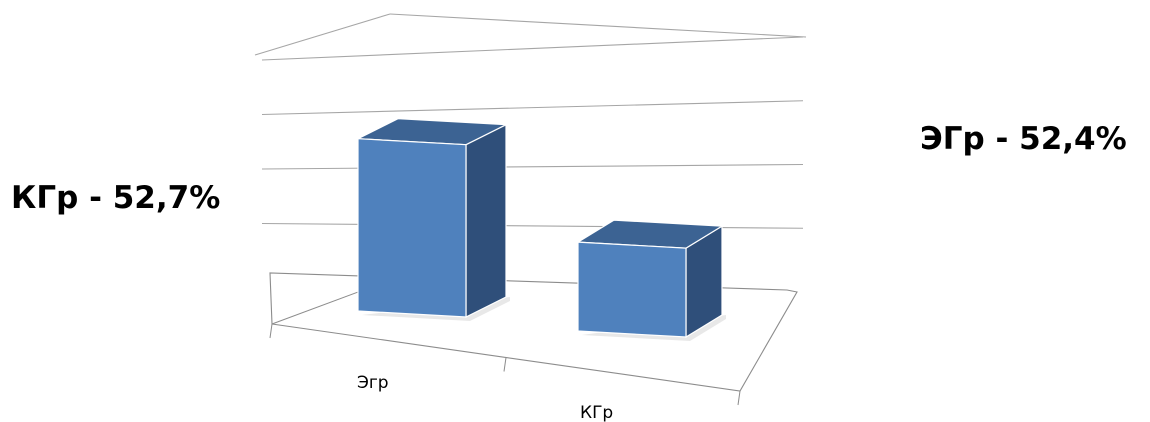 The width and height of the screenshot is (1150, 422). Describe the element at coordinates (533, 332) in the screenshot. I see `floor-outline` at that location.